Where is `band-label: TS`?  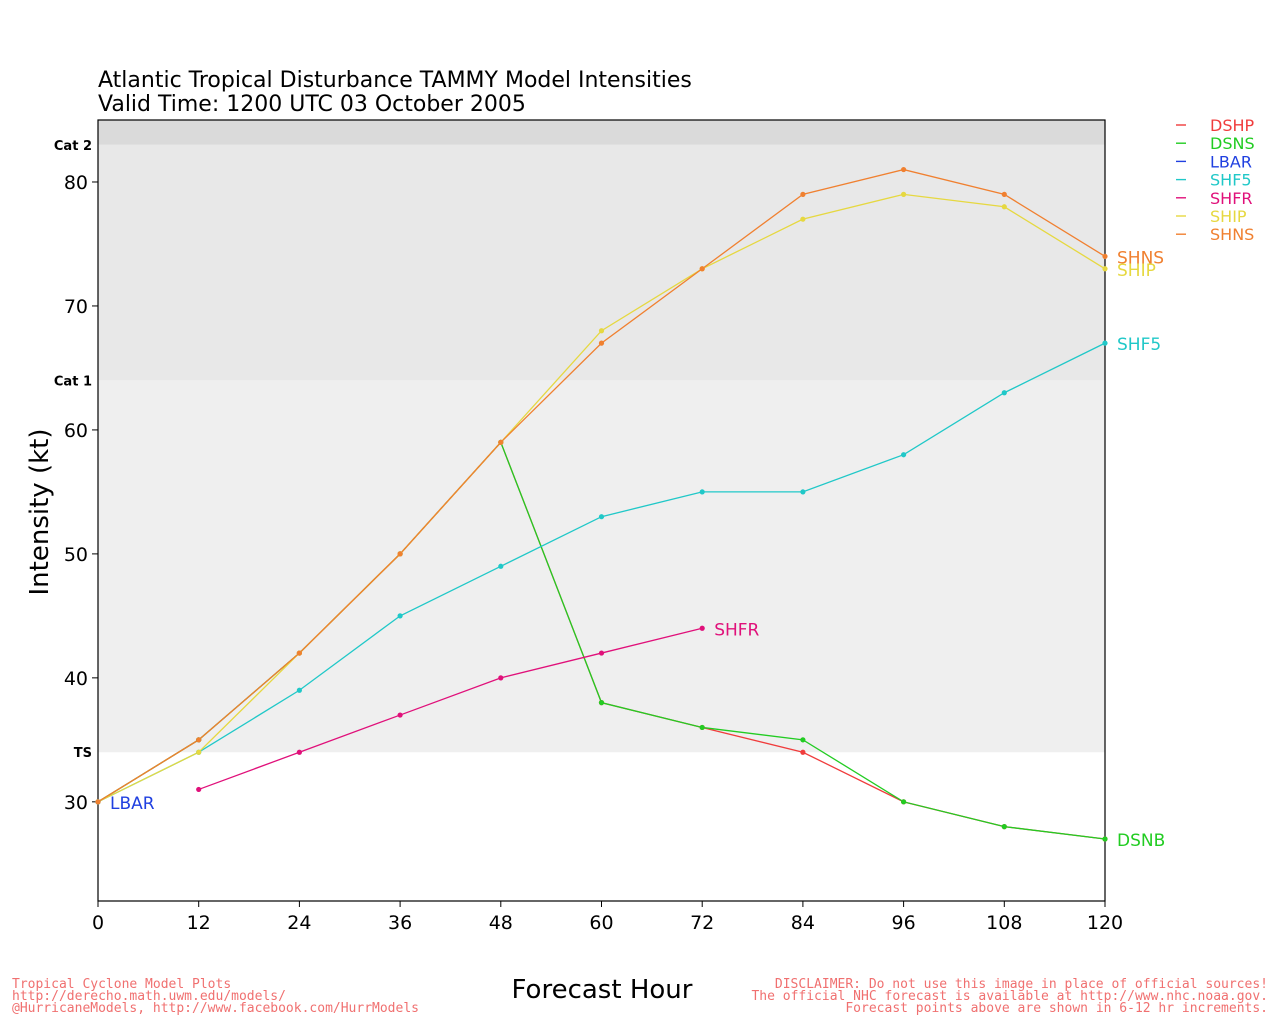
band-label: TS is located at coordinates (83, 753).